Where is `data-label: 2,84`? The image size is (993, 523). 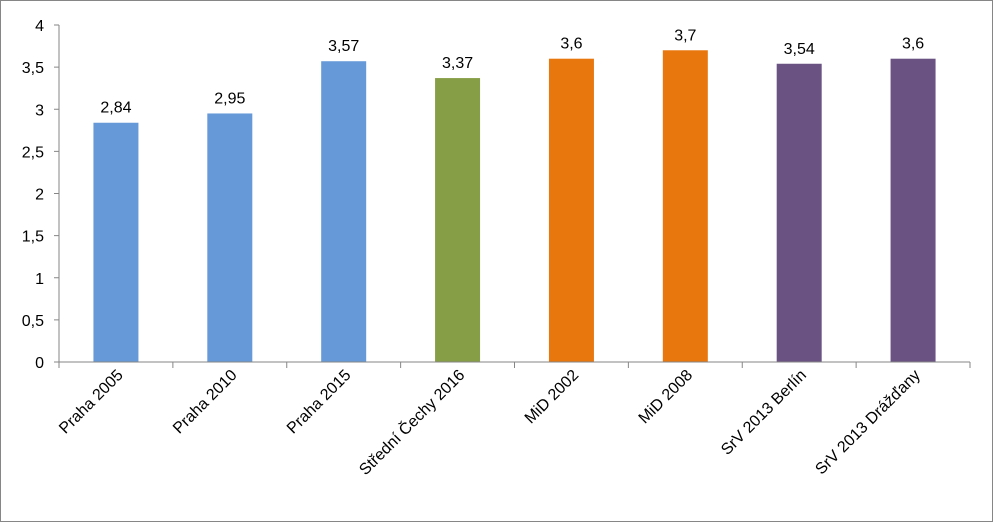
data-label: 2,84 is located at coordinates (115, 108).